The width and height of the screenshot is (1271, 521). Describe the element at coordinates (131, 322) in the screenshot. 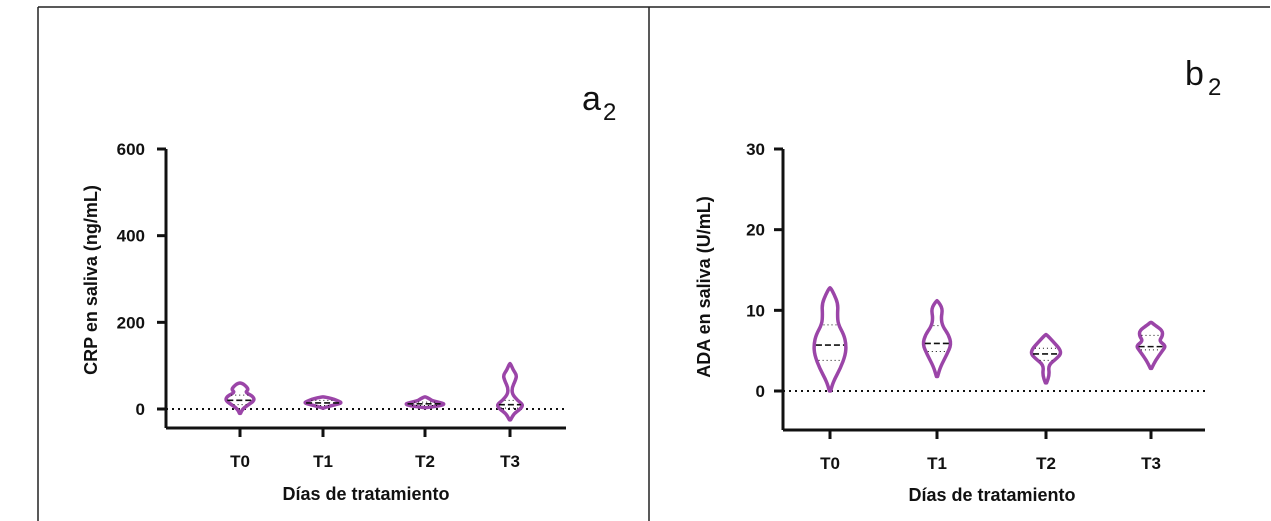

I see `y-tick-label: 200` at that location.